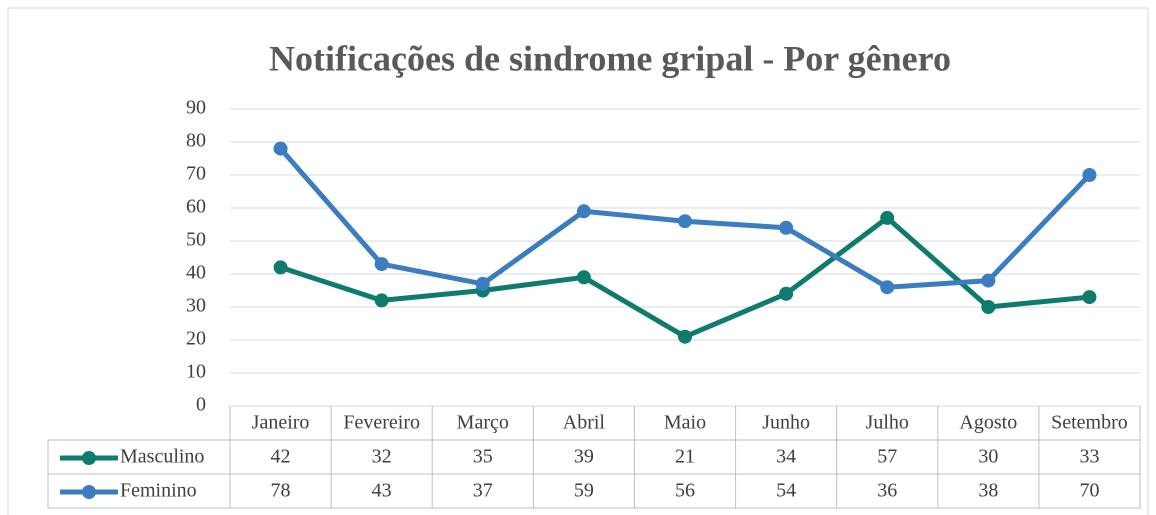 This screenshot has width=1156, height=515. What do you see at coordinates (887, 457) in the screenshot?
I see `table-value: 57` at bounding box center [887, 457].